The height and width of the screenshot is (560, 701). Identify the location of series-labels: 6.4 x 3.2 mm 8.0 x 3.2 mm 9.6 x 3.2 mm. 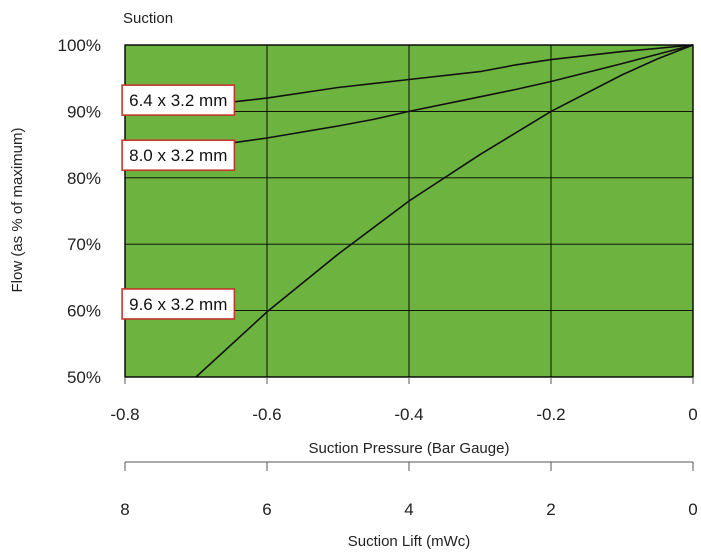
(178, 202).